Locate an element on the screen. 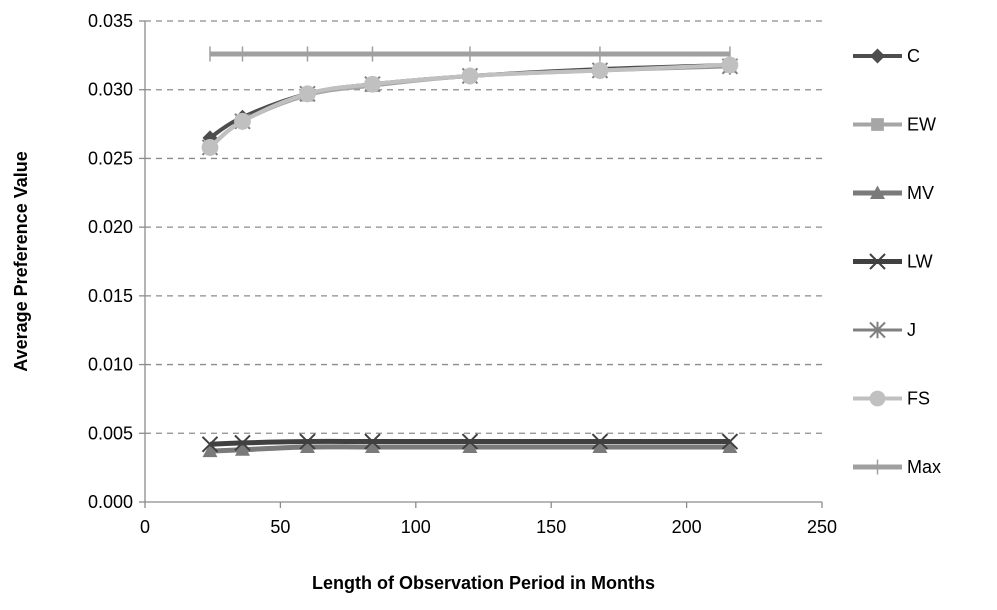  legend-item-lw: LW is located at coordinates (893, 262).